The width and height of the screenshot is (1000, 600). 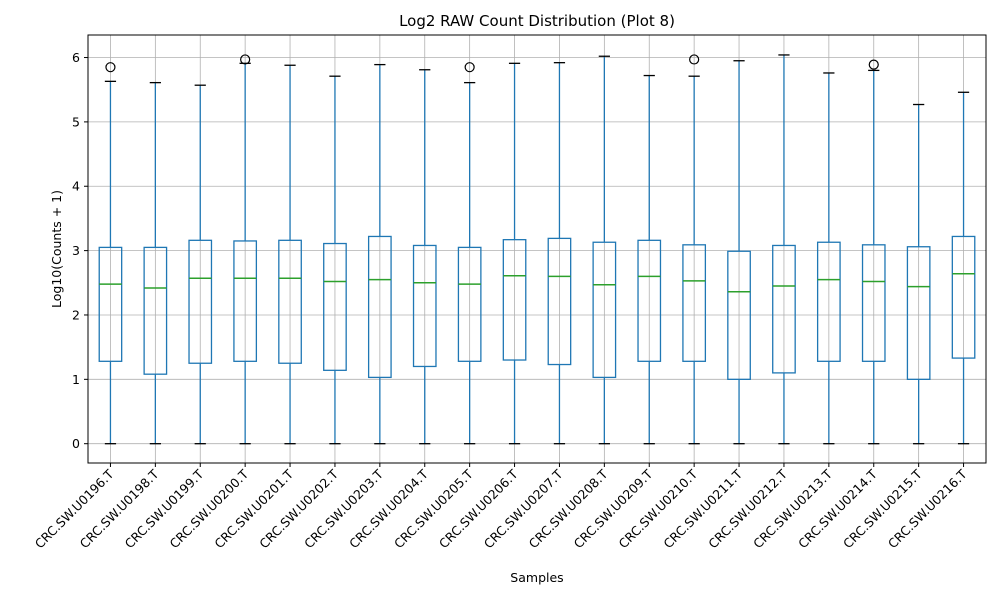 What do you see at coordinates (119, 508) in the screenshot?
I see `x-tick-label: CRC.SW.U0198.T` at bounding box center [119, 508].